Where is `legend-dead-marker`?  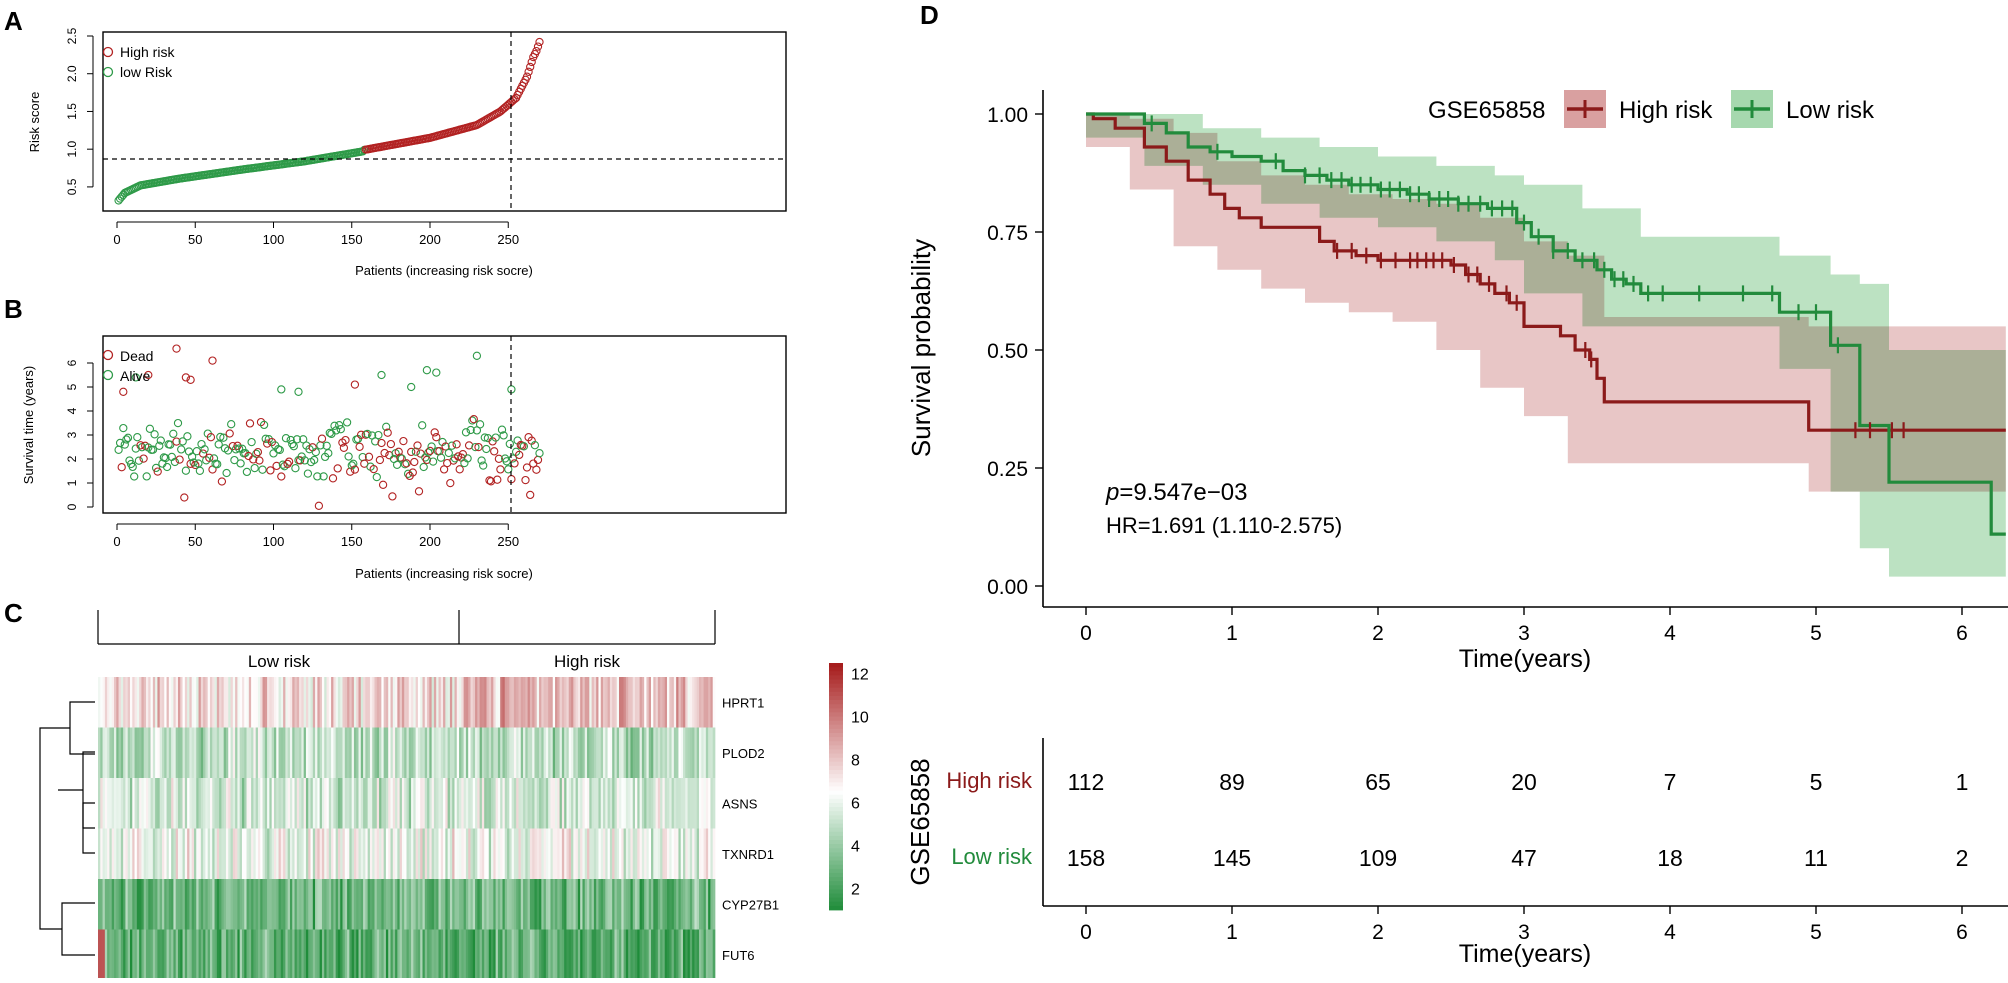 legend-dead-marker is located at coordinates (108, 355).